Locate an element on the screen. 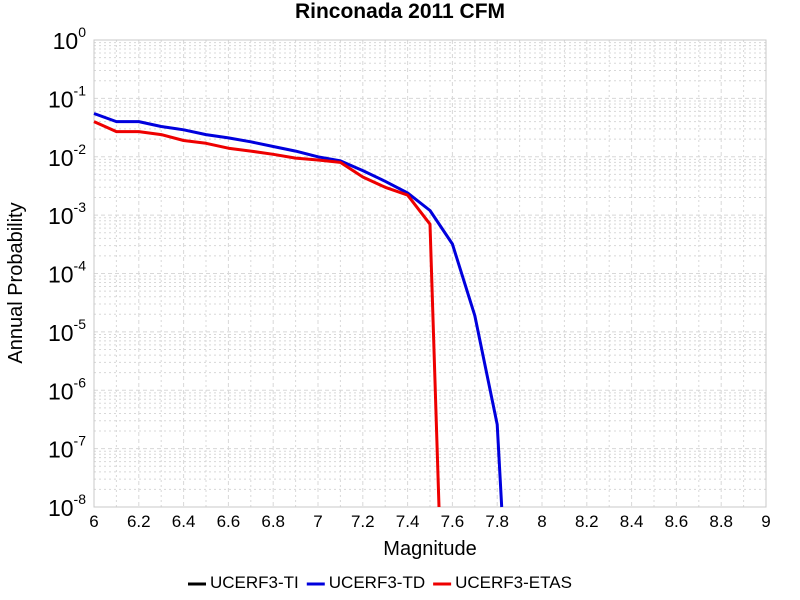 This screenshot has width=800, height=600. x-tick-label: 8.2 is located at coordinates (587, 521).